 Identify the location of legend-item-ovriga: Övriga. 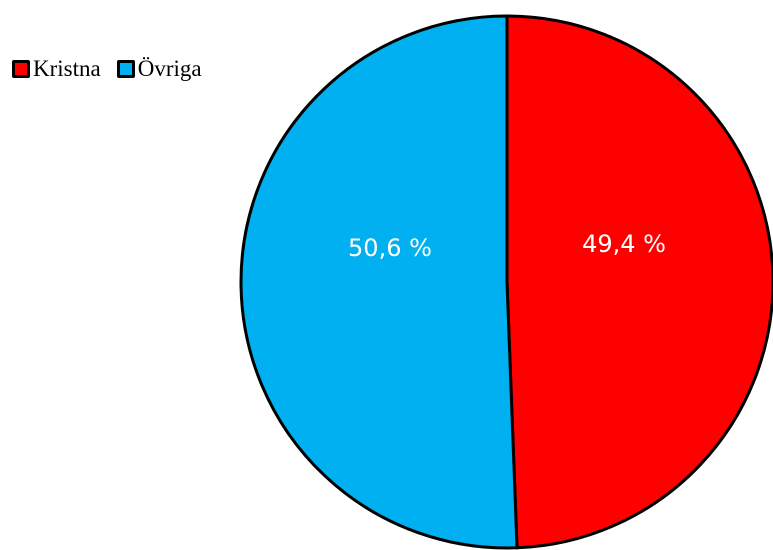
(159, 69).